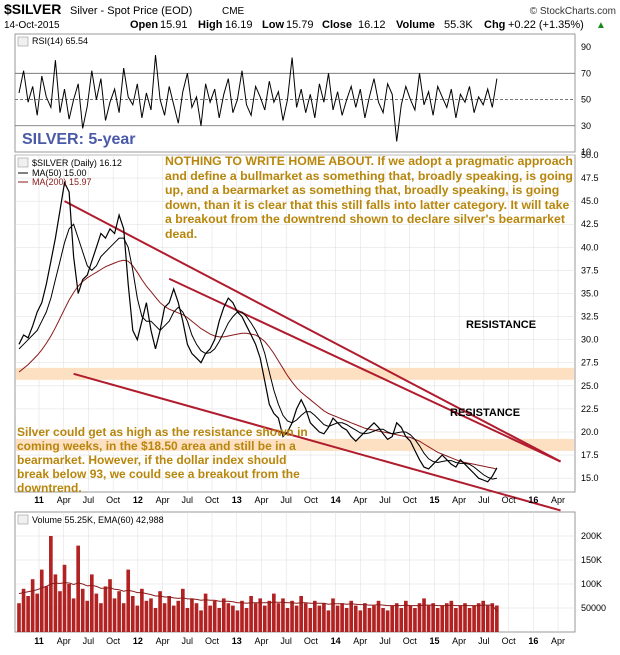  I want to click on volume-x-tick: 13, so click(237, 641).